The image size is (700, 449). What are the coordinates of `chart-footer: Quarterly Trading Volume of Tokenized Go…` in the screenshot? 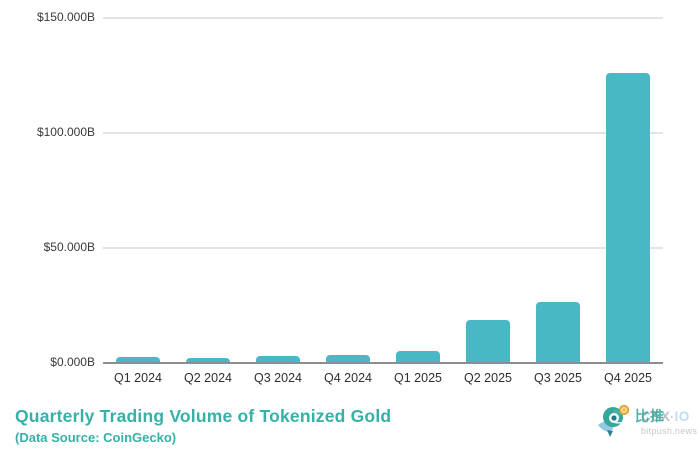 It's located at (203, 425).